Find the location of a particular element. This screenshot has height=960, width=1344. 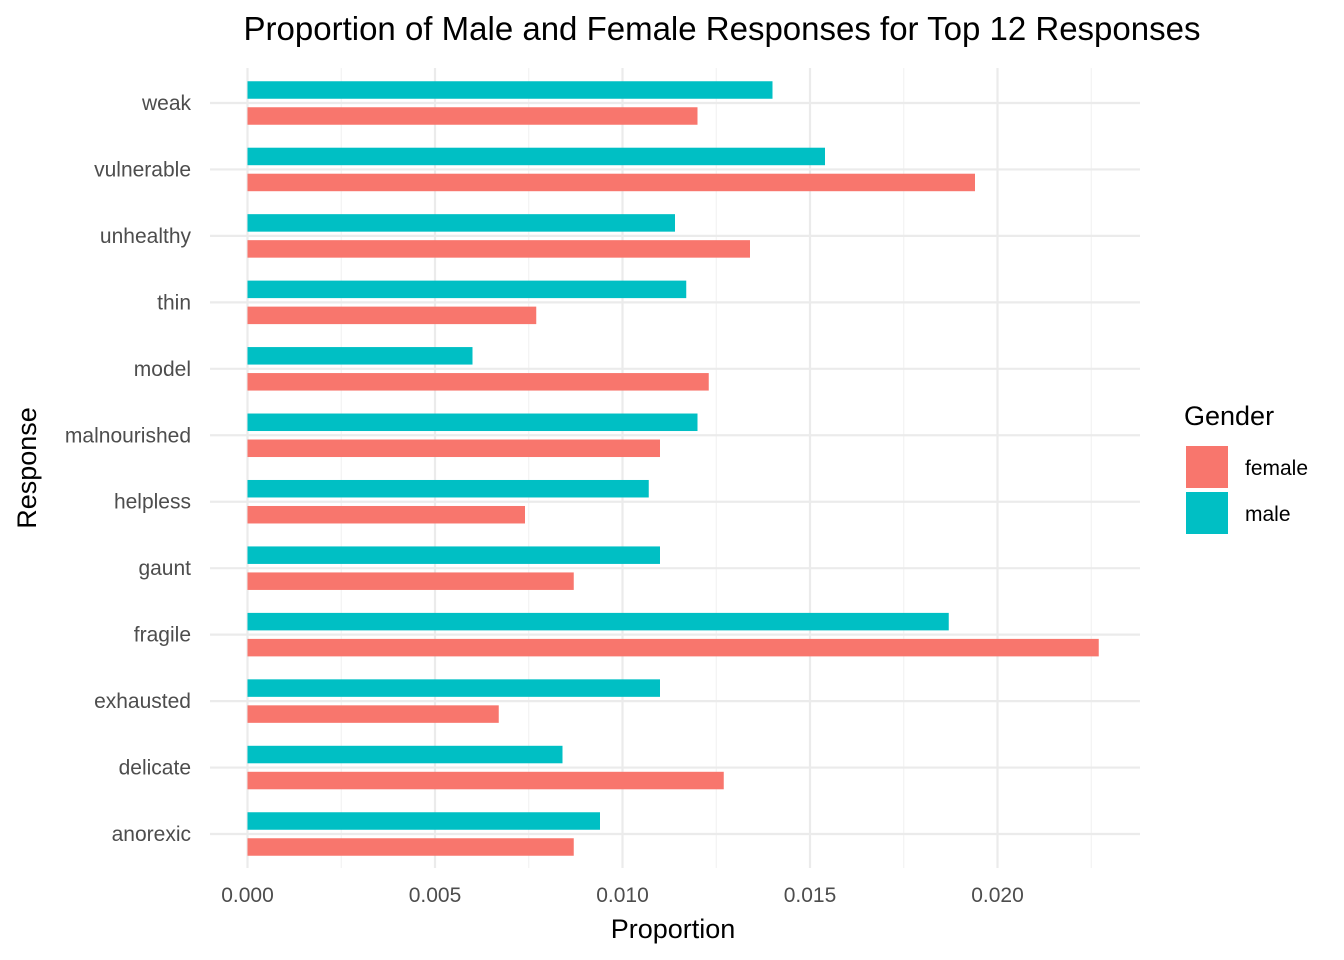

x-axis-tick-labels: 0.000 0.005 0.010 0.015 0.020 is located at coordinates (622, 895).